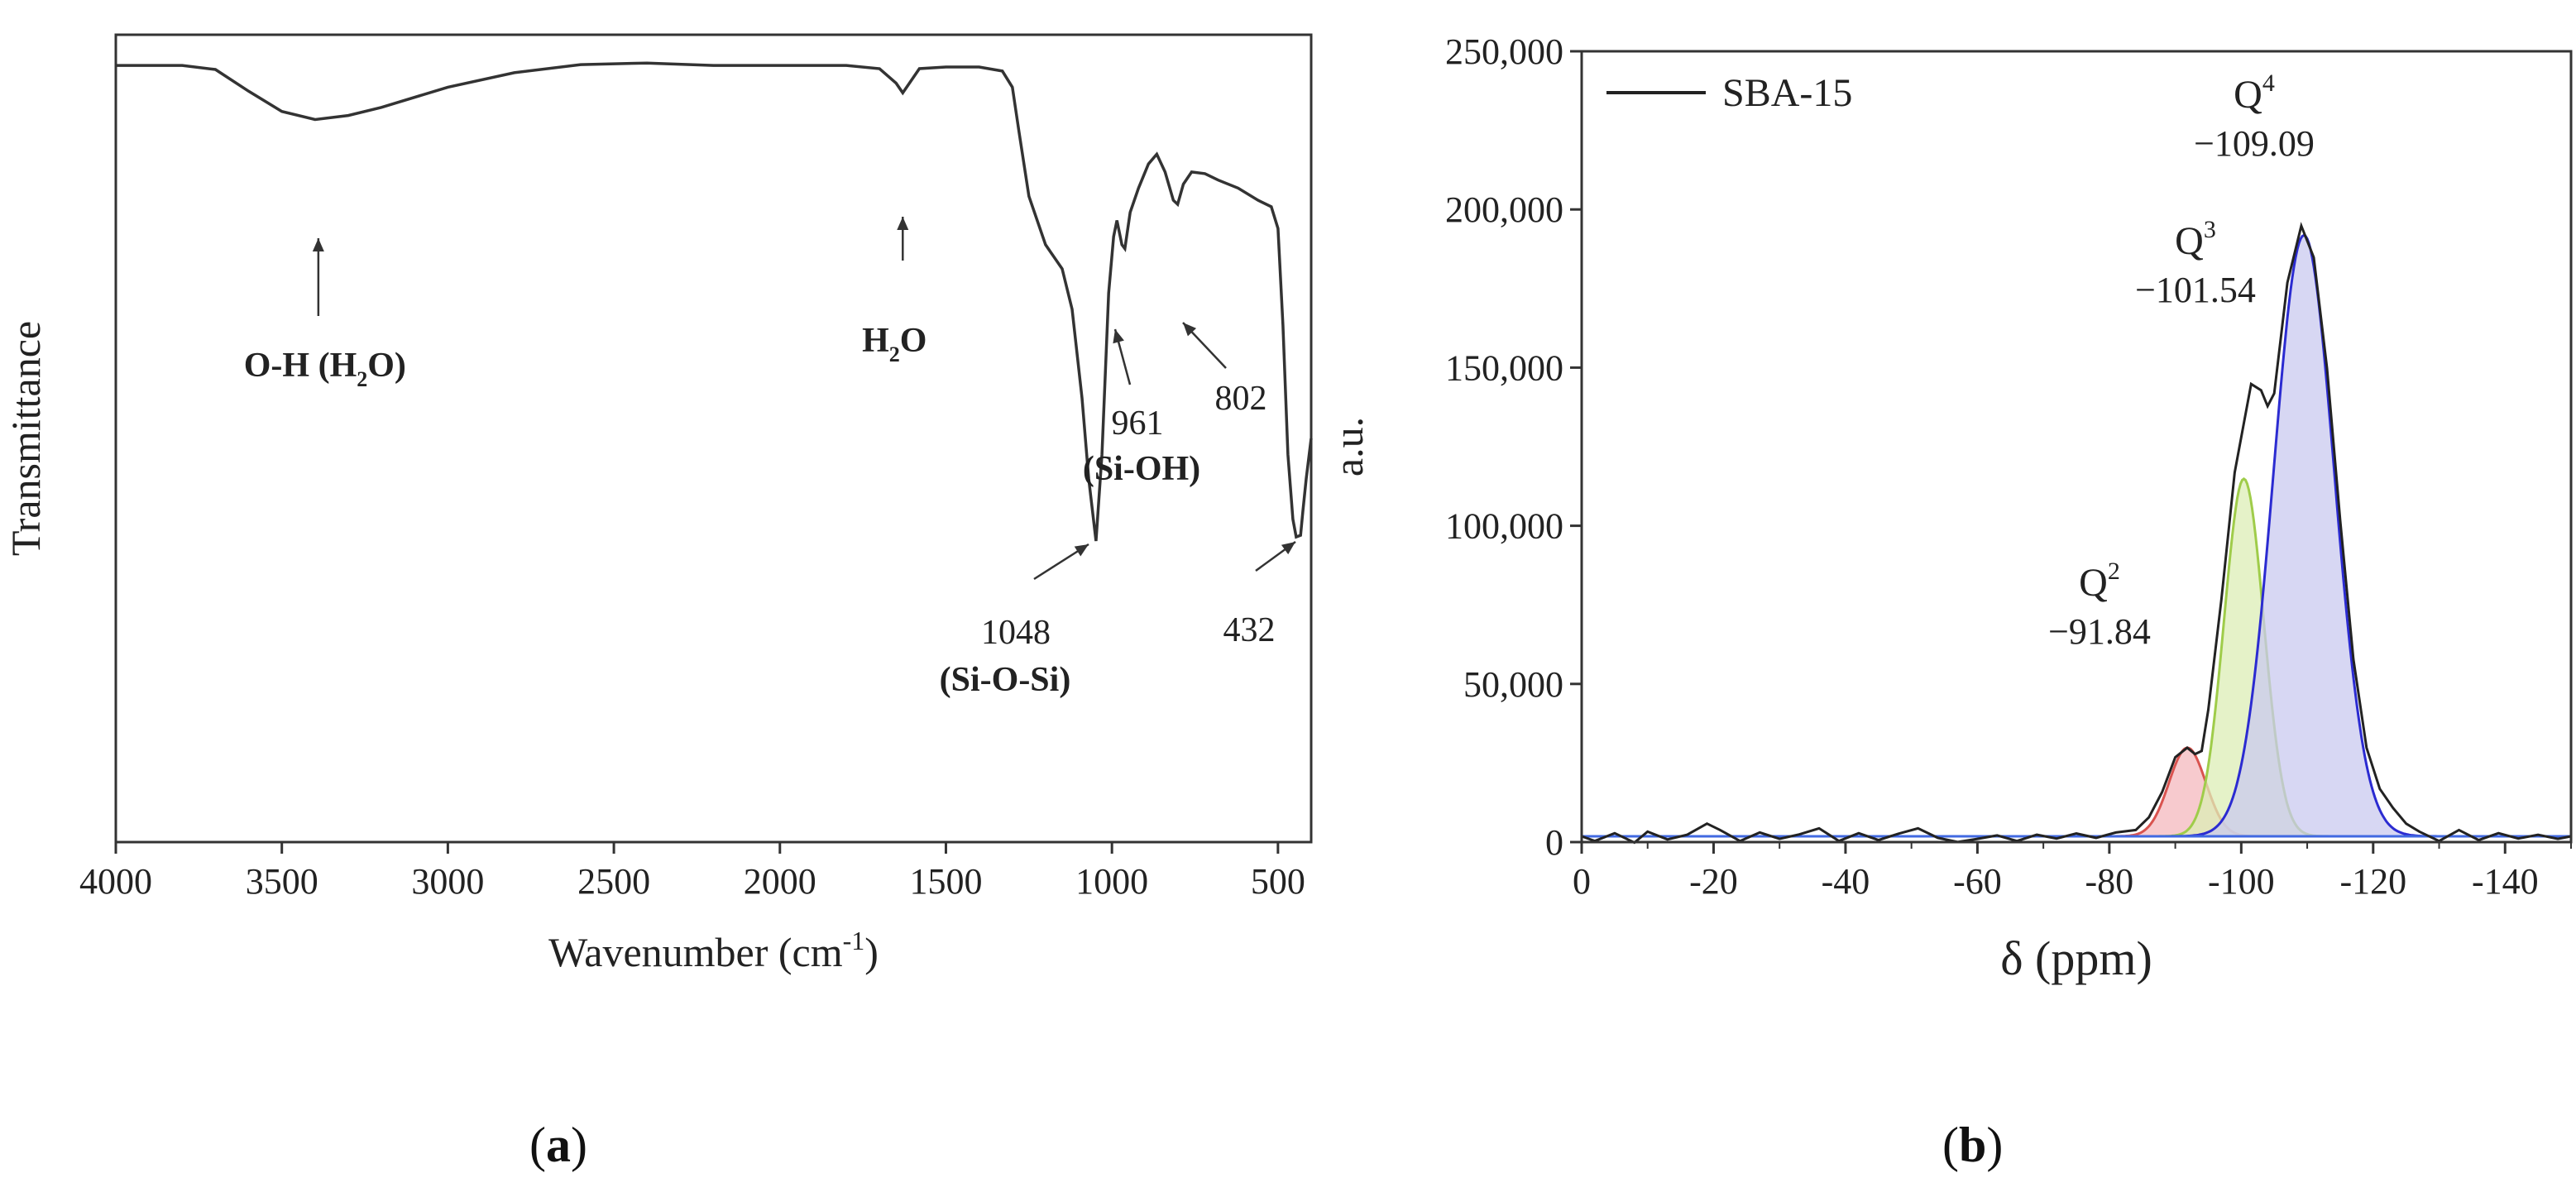 Image resolution: width=2576 pixels, height=1192 pixels. What do you see at coordinates (2109, 881) in the screenshot?
I see `x-tick-label--80: -80` at bounding box center [2109, 881].